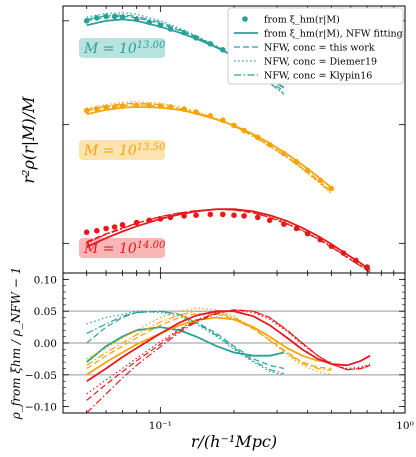  I want to click on legend-marker, so click(245, 19).